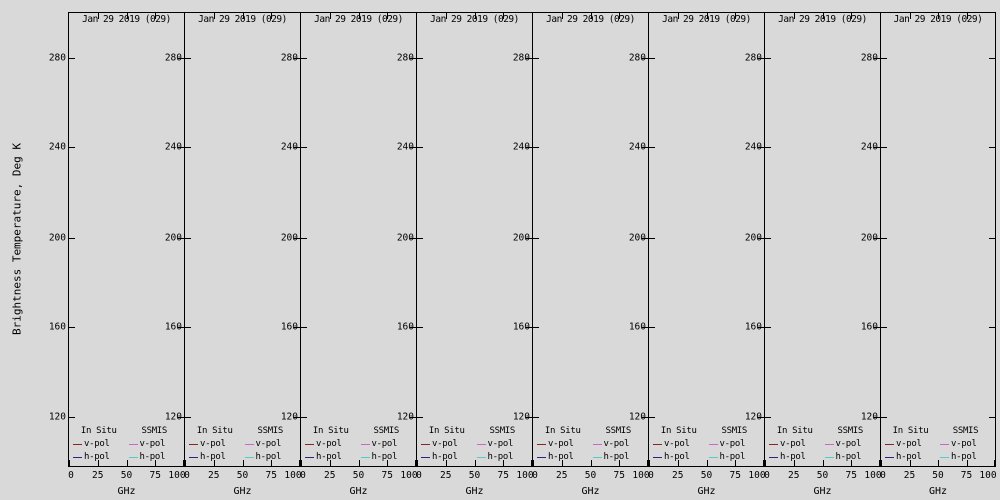 The height and width of the screenshot is (500, 1000). Describe the element at coordinates (706, 444) in the screenshot. I see `legend-row-vpol: v-pol v-pol` at that location.